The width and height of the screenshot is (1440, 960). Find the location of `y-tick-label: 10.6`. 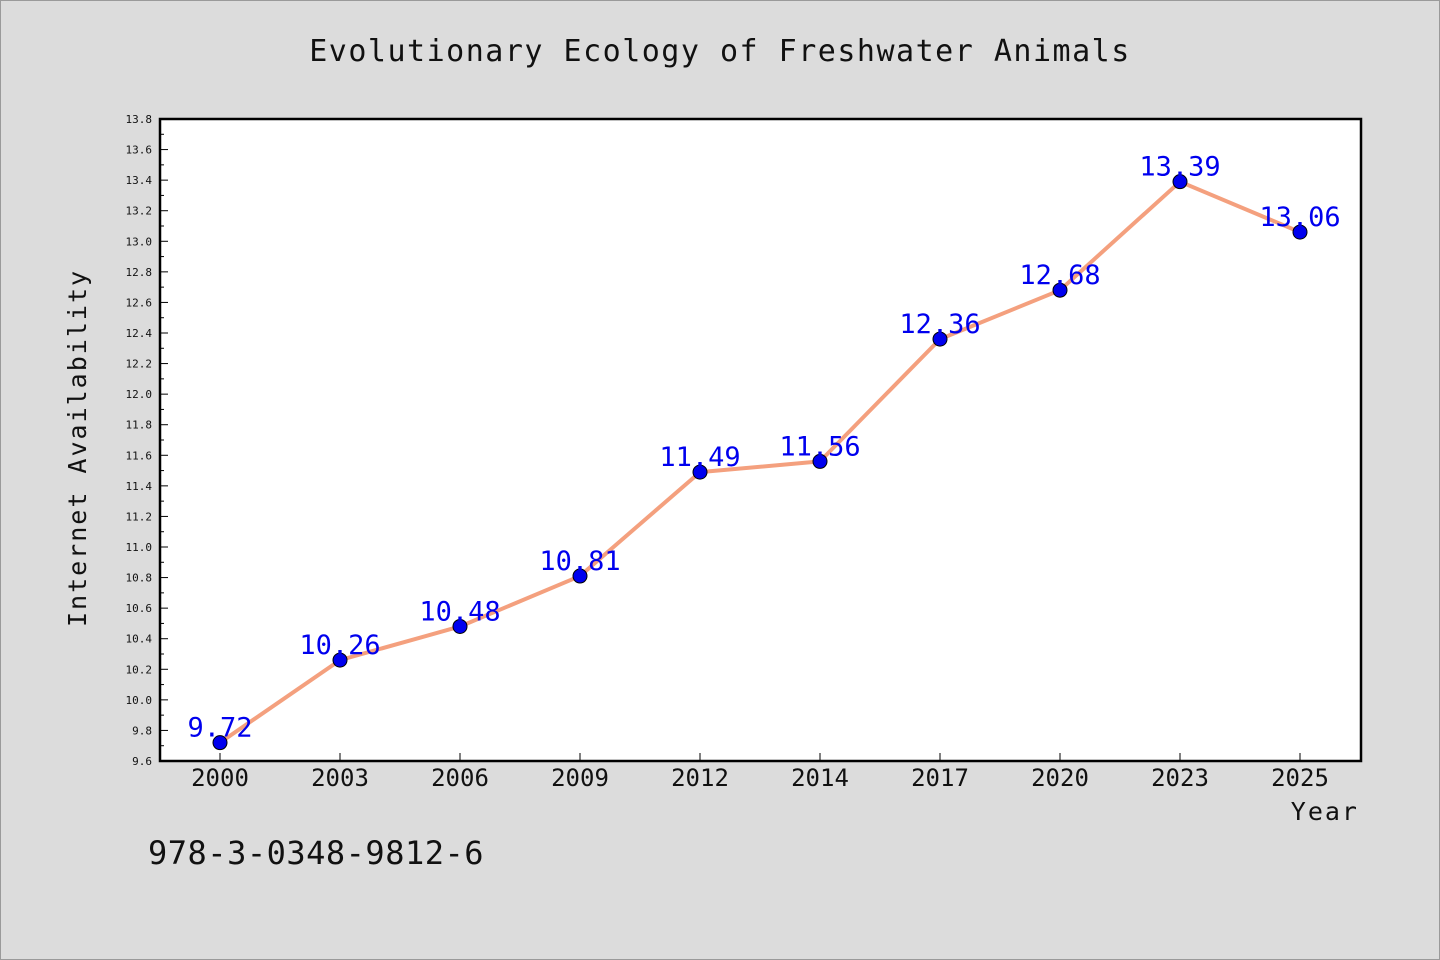

y-tick-label: 10.6 is located at coordinates (139, 608).